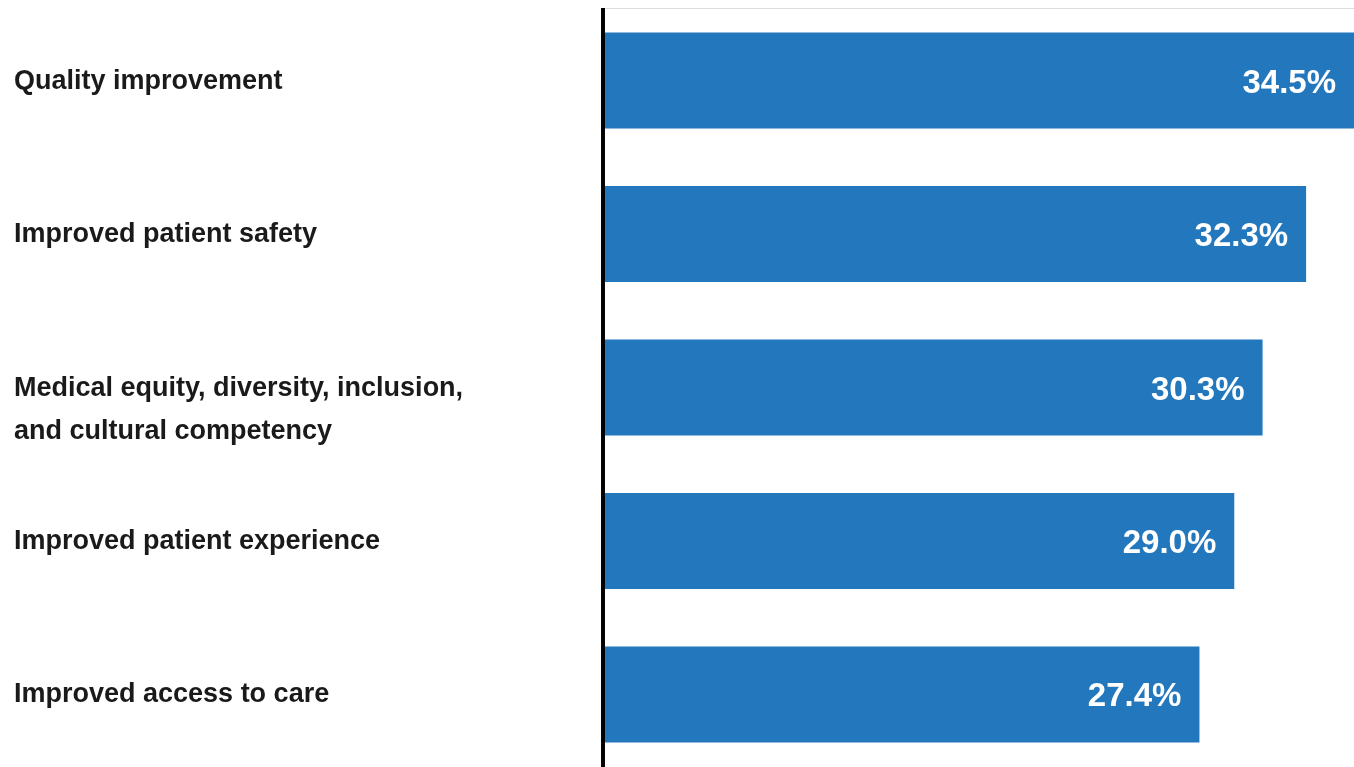 Image resolution: width=1354 pixels, height=767 pixels. I want to click on data-label: 29.0%, so click(1169, 541).